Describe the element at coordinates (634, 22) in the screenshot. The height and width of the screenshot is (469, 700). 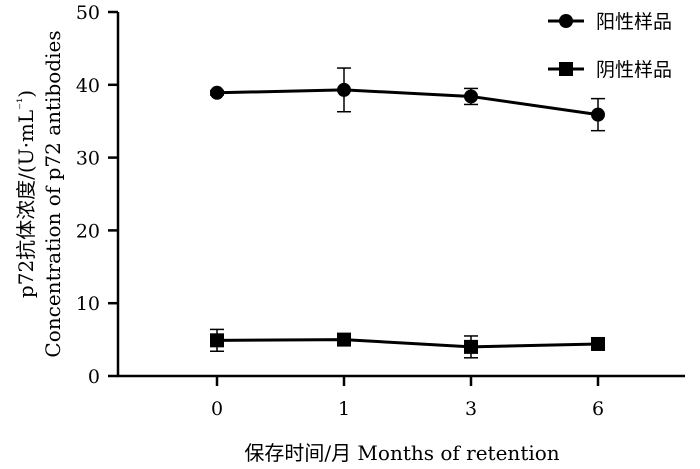
I see `legend-label: 阳性样品` at that location.